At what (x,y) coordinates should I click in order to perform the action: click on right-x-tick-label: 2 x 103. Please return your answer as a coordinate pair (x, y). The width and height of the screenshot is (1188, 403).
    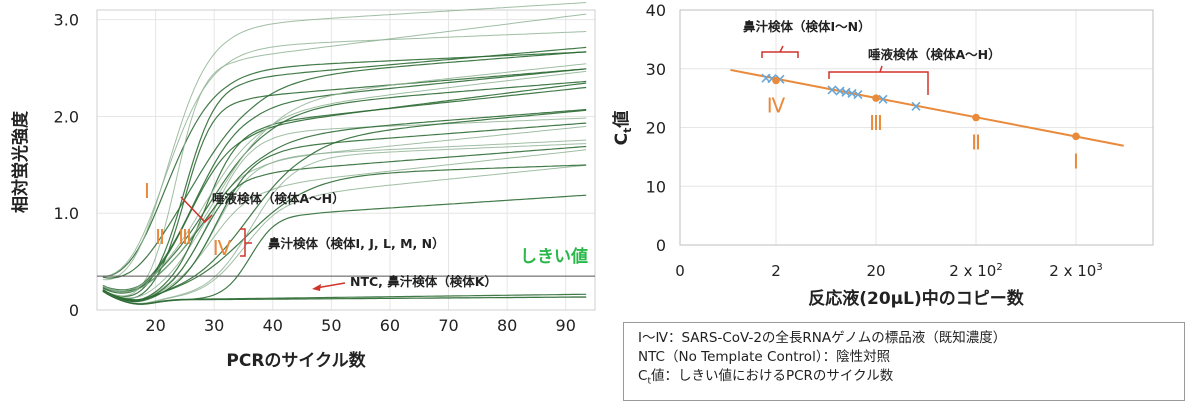
    Looking at the image, I should click on (1075, 271).